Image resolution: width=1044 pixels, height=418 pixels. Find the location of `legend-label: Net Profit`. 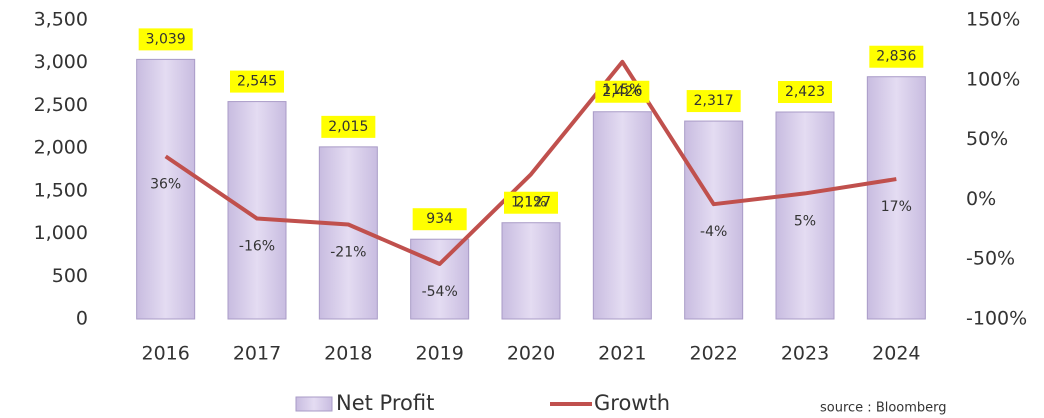

legend-label: Net Profit is located at coordinates (385, 403).